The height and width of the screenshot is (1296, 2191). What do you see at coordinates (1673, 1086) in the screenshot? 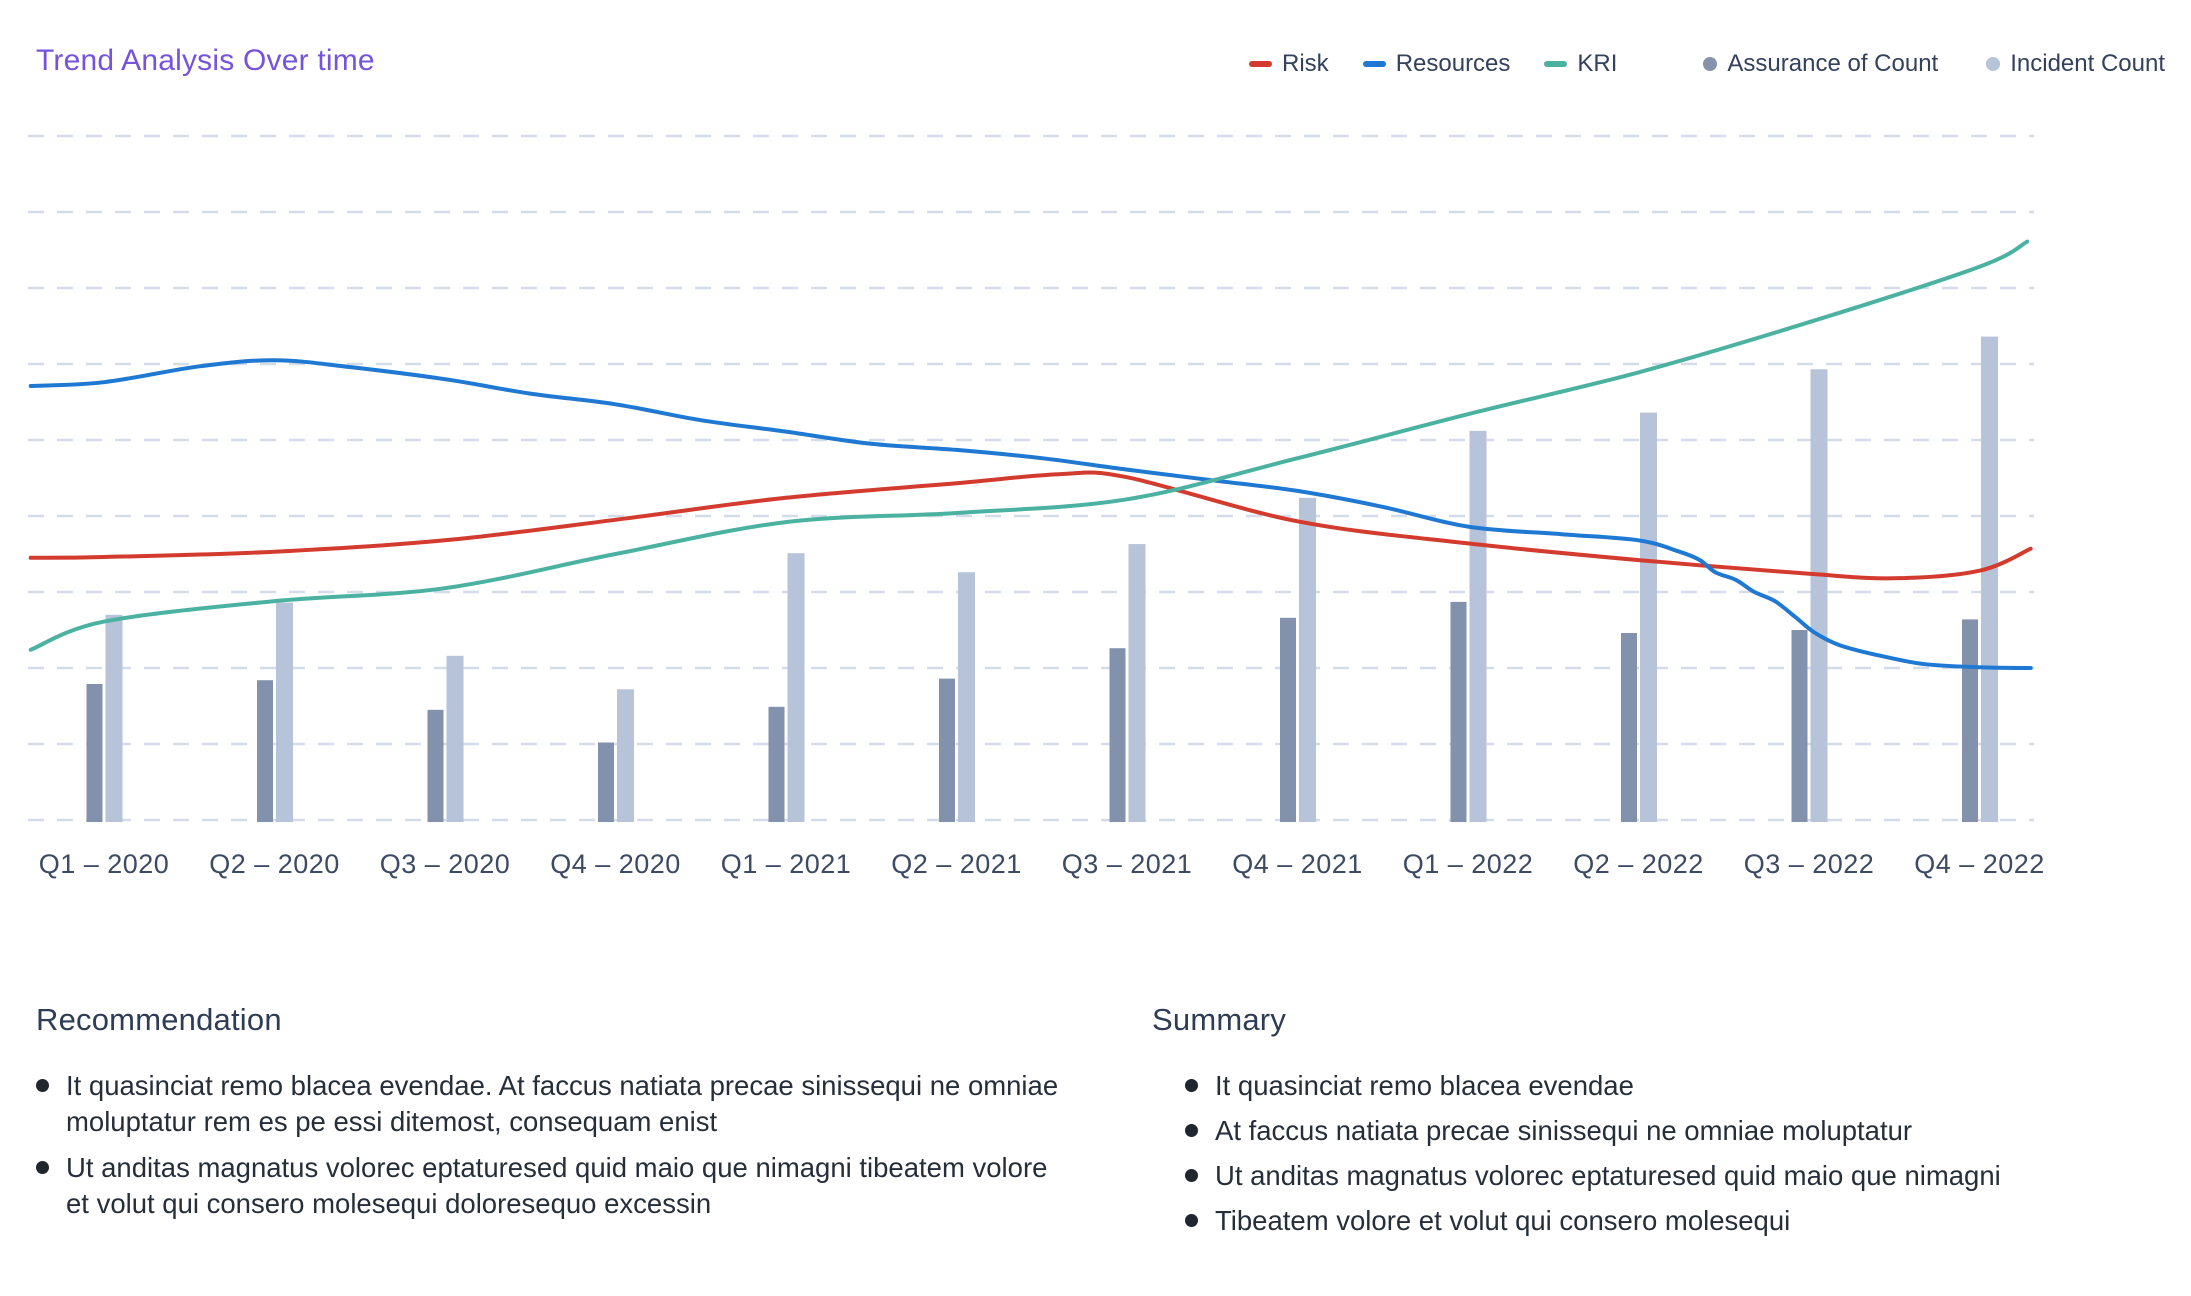
I see `list-item: It quasinciat remo blacea evendae` at bounding box center [1673, 1086].